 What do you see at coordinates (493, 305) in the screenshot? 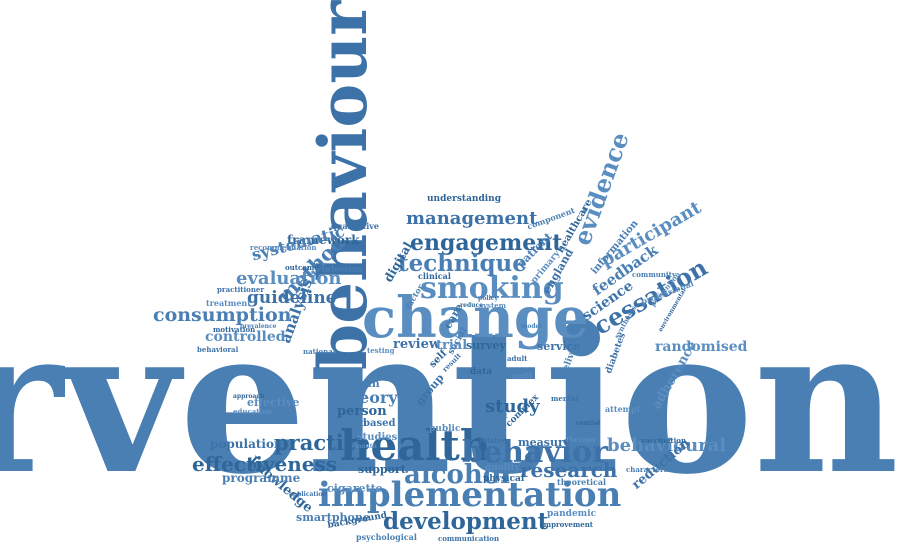
I see `word-system: system` at bounding box center [493, 305].